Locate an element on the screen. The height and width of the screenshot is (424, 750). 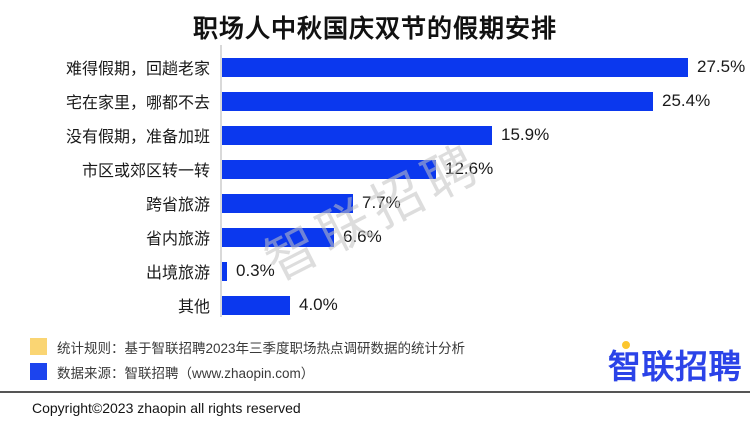
category-label: 出境旅游 is located at coordinates (177, 273).